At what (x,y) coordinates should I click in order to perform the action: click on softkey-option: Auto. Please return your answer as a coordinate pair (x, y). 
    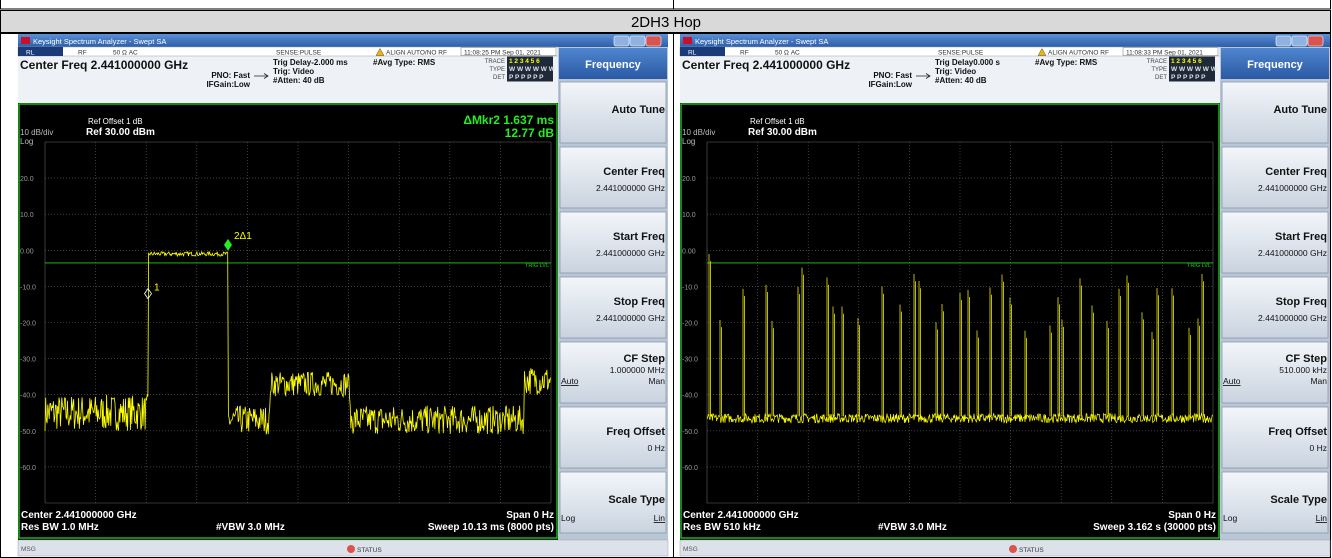
    Looking at the image, I should click on (1232, 381).